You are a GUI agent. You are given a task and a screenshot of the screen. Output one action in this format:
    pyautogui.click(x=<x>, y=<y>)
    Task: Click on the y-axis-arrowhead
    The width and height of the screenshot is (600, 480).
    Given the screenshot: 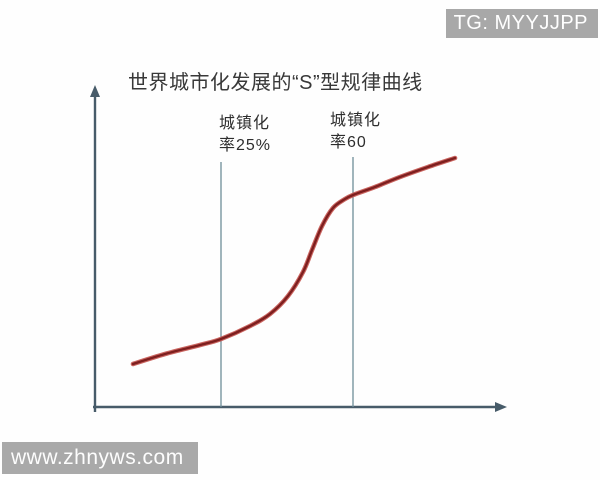 What is the action you would take?
    pyautogui.click(x=95, y=91)
    